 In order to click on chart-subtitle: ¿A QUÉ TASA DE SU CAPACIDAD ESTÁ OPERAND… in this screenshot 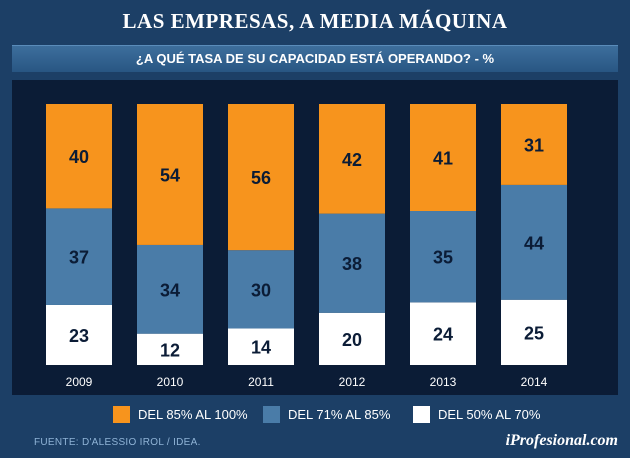, I will do `click(315, 58)`.